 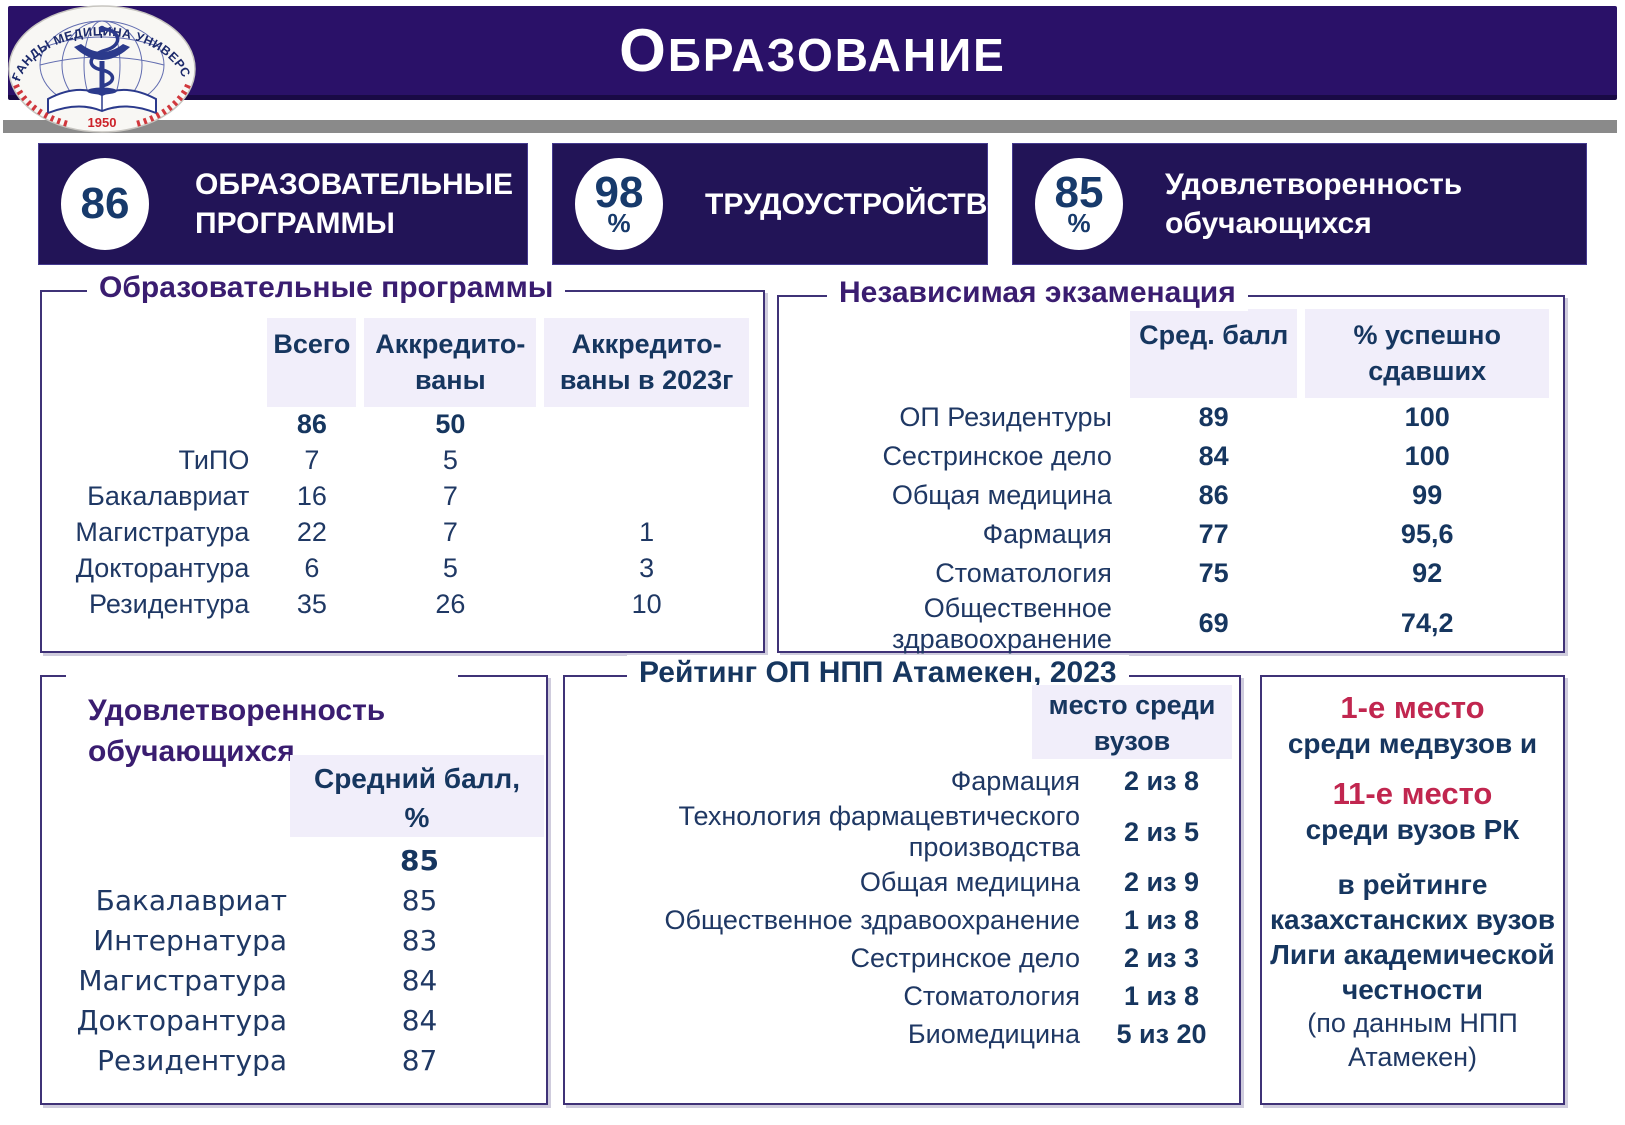 I want to click on cell-total: 7, so click(x=312, y=460).